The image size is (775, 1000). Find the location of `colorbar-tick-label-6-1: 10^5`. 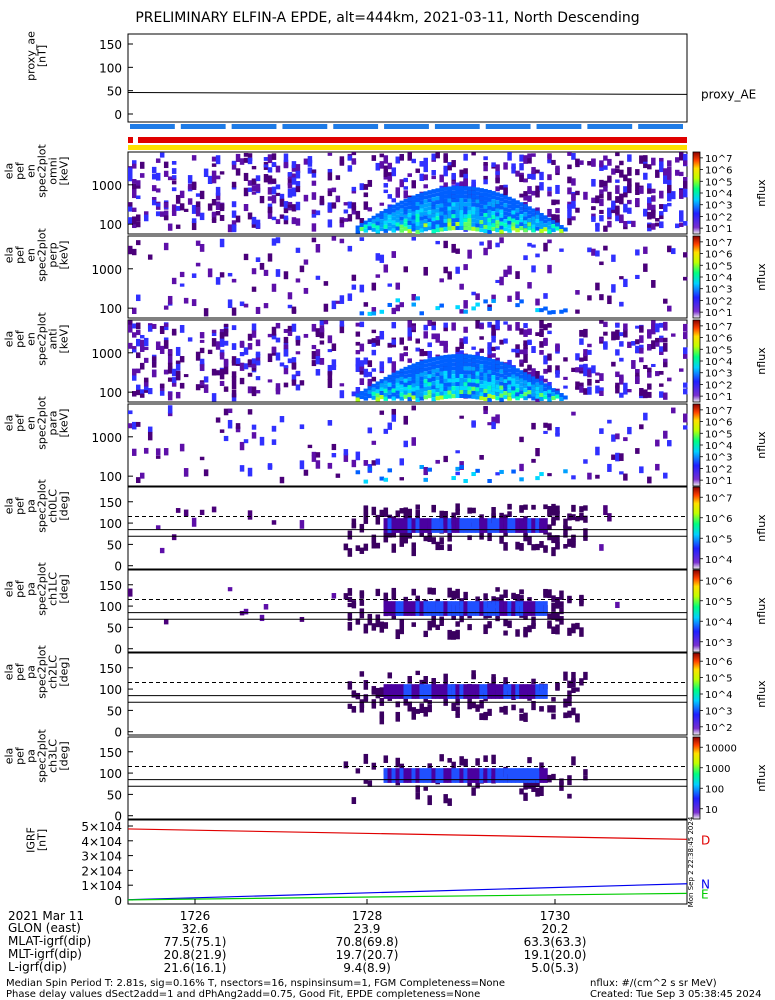

colorbar-tick-label-6-1: 10^5 is located at coordinates (718, 679).